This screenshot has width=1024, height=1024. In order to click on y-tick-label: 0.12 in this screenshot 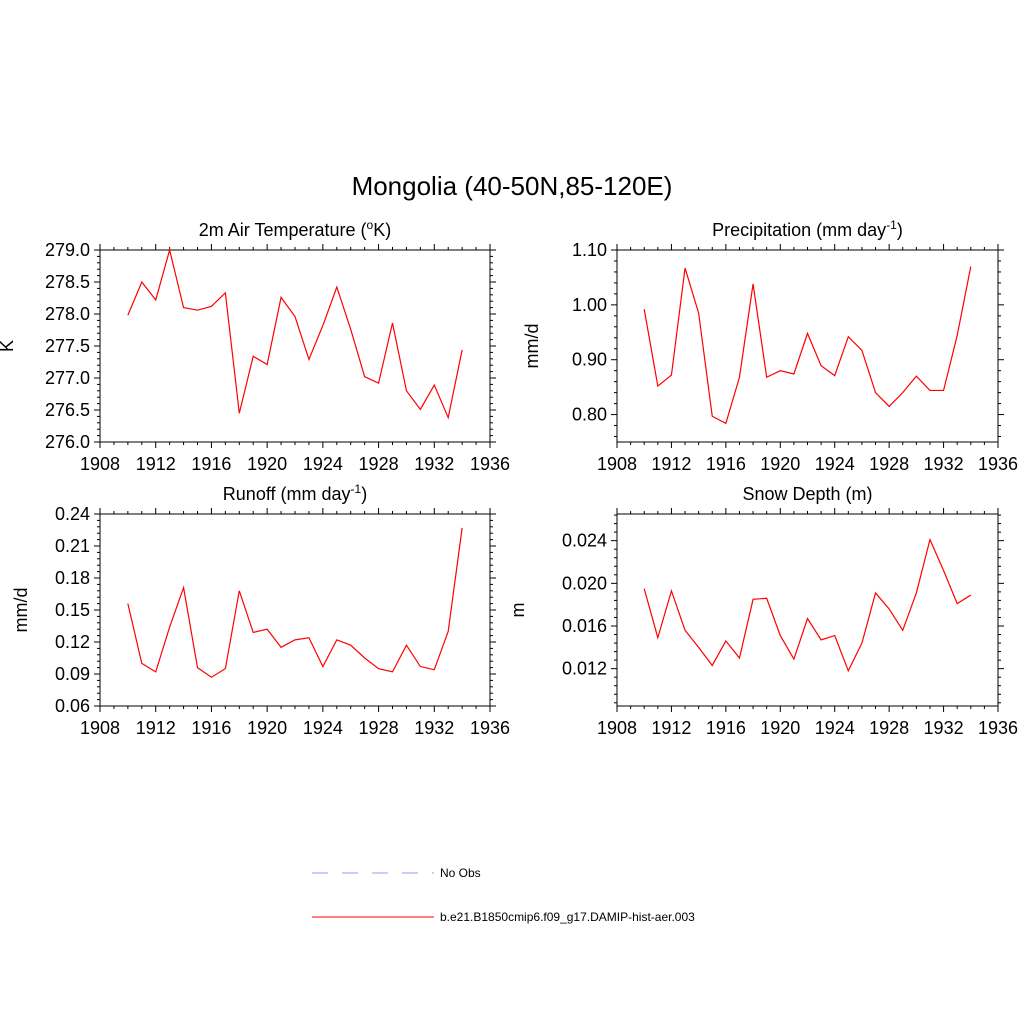, I will do `click(72, 642)`.